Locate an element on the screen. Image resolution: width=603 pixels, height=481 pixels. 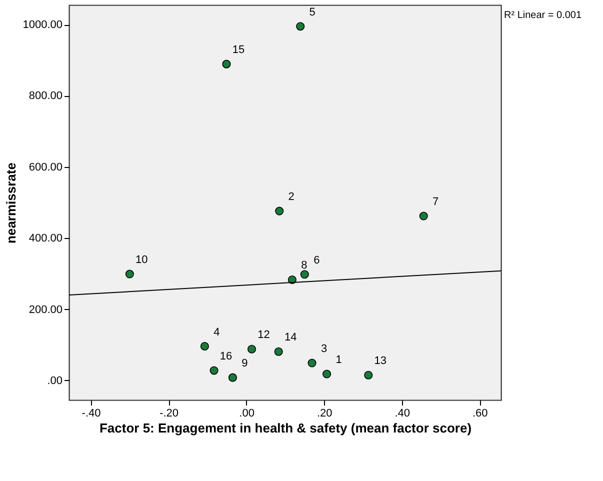
annotation: 3 is located at coordinates (324, 348).